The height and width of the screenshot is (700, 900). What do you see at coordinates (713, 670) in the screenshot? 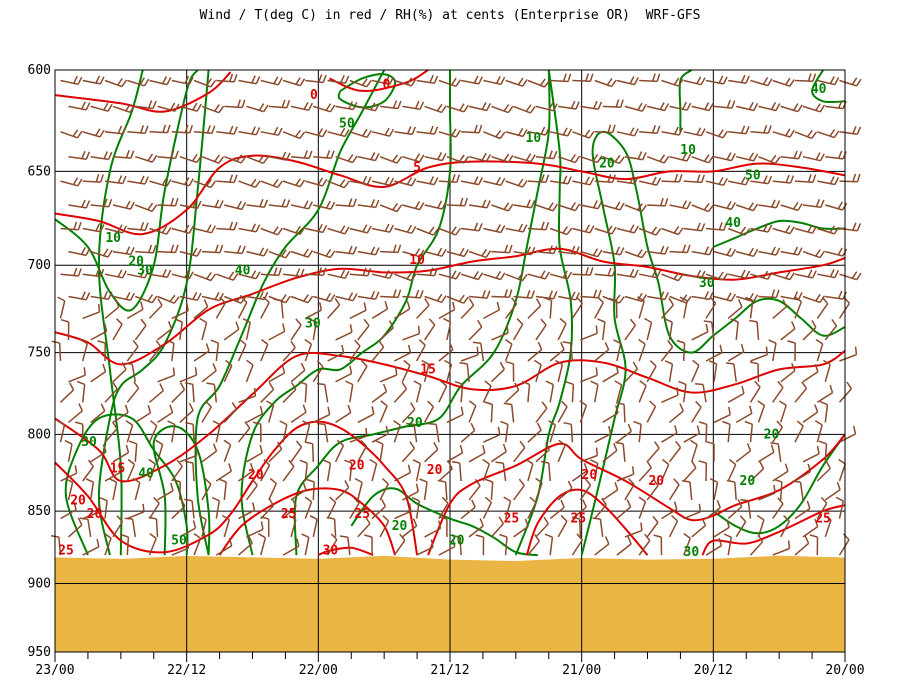
I see `x-tick-label: 20/12` at bounding box center [713, 670].